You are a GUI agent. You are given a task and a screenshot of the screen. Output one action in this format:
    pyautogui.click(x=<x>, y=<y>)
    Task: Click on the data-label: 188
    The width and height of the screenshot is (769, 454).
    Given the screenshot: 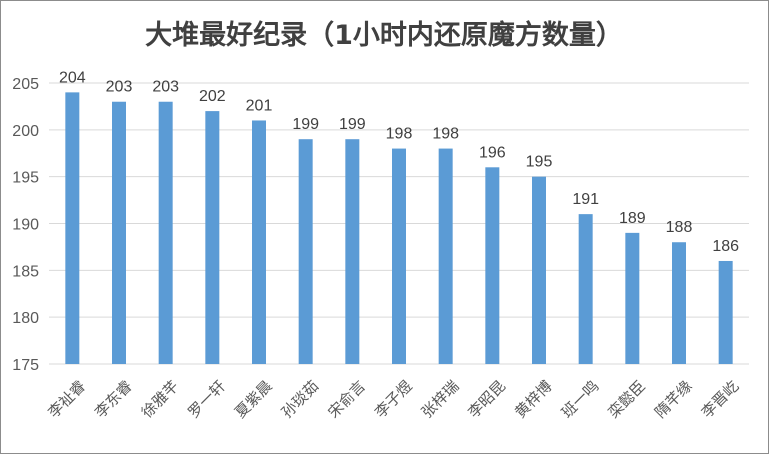 What is the action you would take?
    pyautogui.click(x=679, y=227)
    